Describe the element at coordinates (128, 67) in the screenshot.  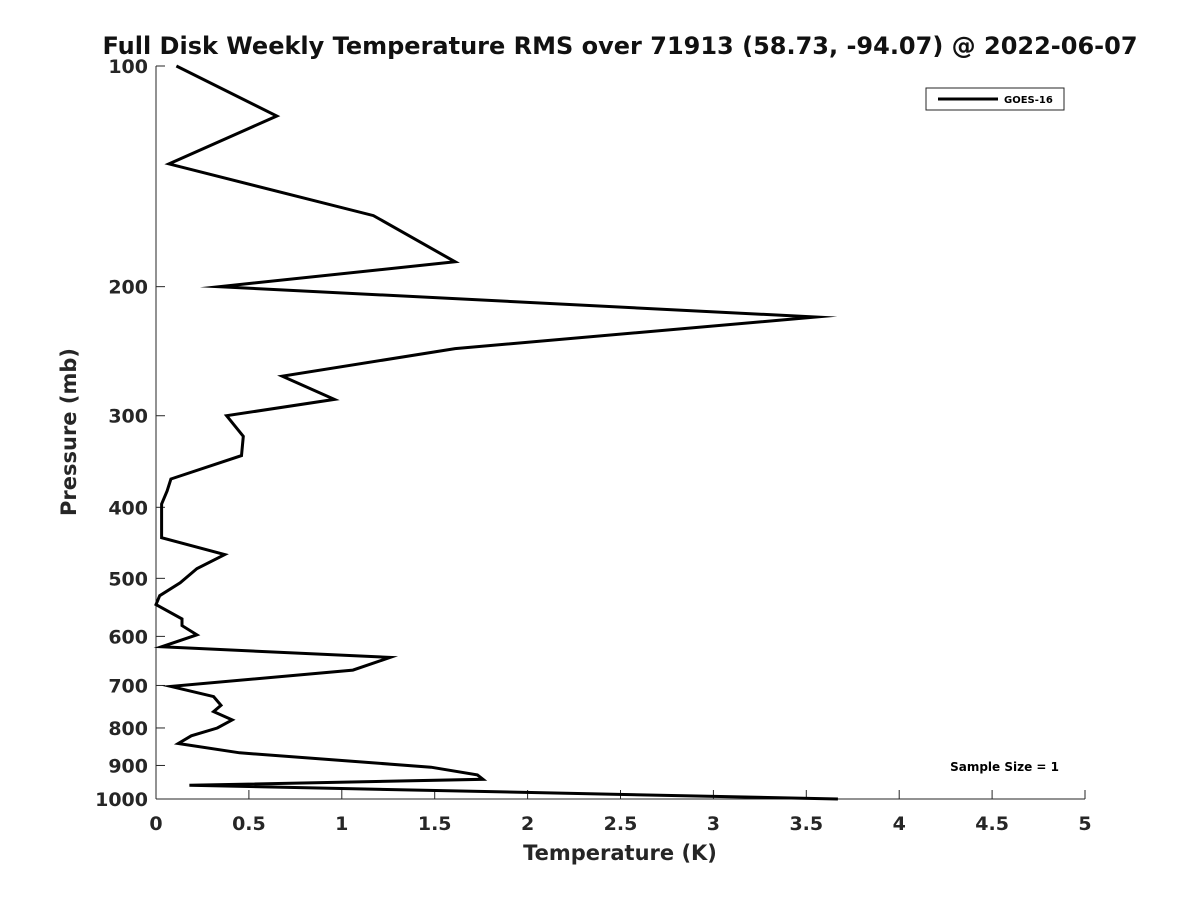
I see `y-tick-label: 100` at that location.